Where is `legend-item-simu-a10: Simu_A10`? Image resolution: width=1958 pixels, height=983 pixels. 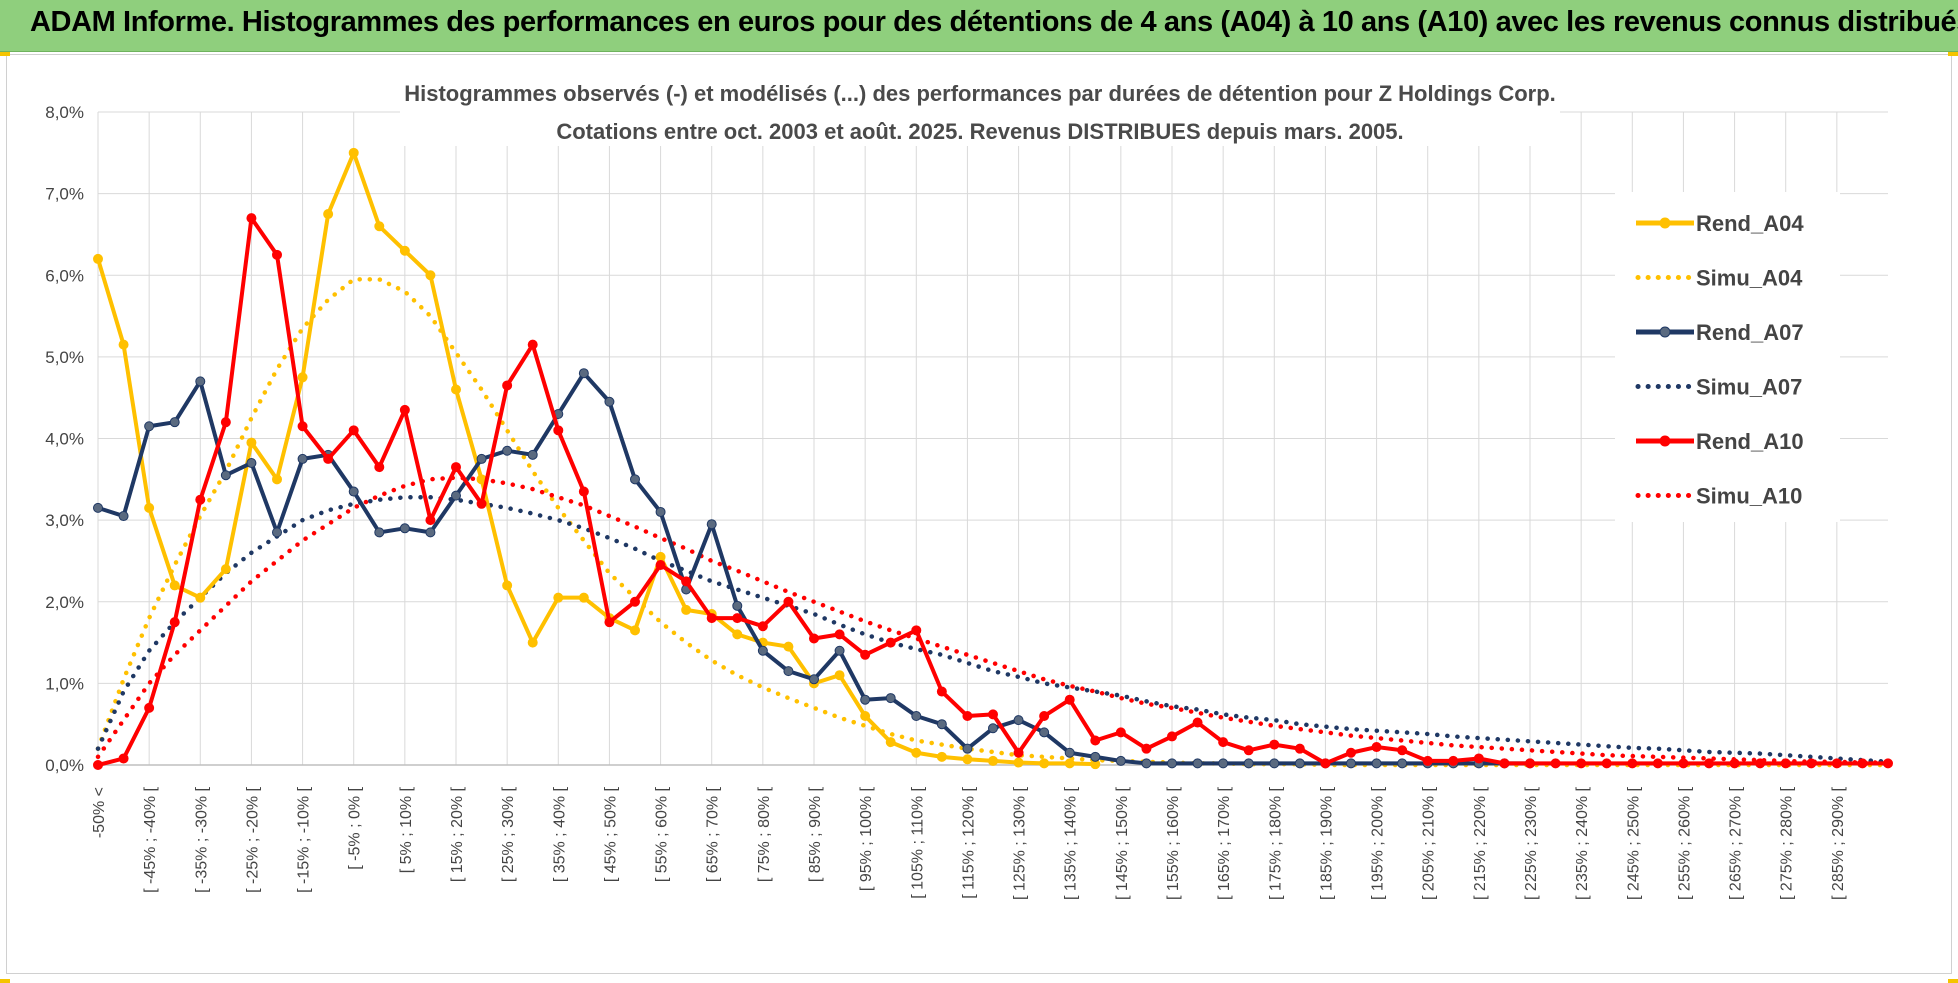
legend-item-simu-a10: Simu_A10 is located at coordinates (1718, 496).